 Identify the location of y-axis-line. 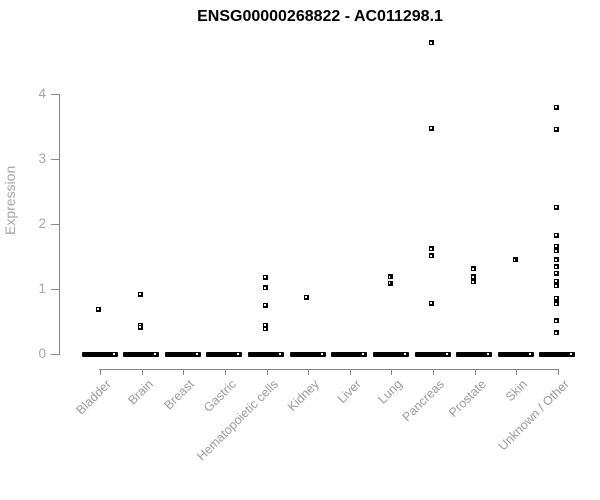
(59, 224).